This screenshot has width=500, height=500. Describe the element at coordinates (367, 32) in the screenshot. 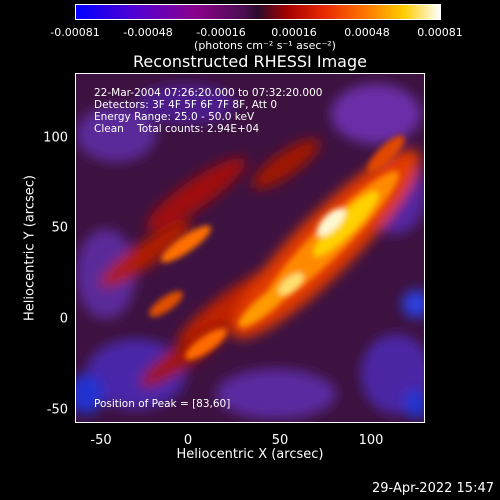

I see `colorbar-tick-label: 0.00048` at that location.